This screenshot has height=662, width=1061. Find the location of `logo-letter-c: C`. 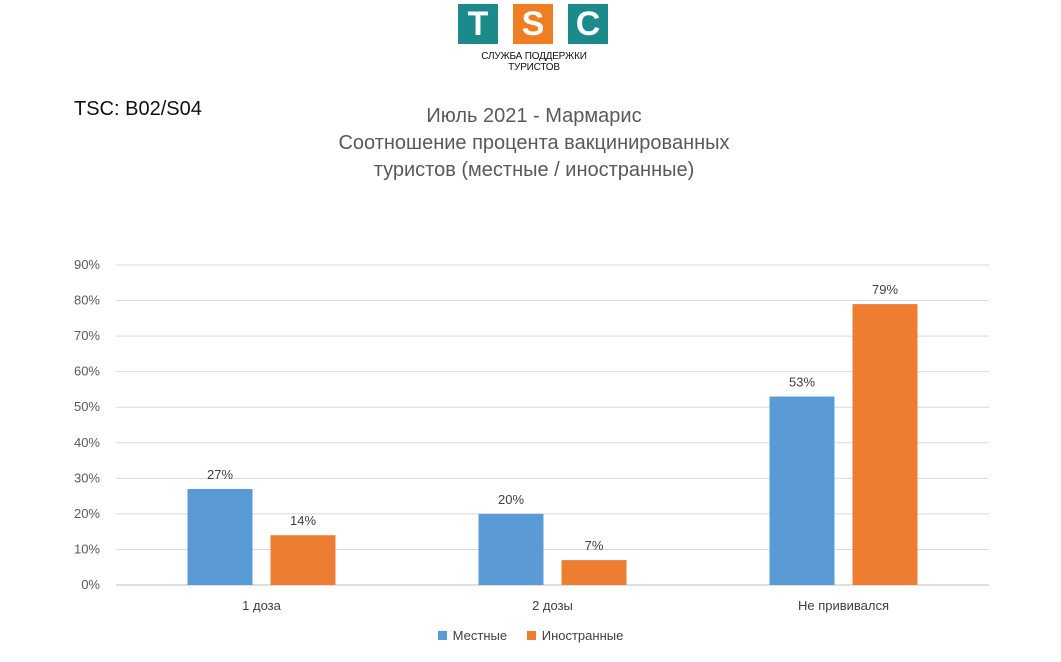

logo-letter-c: C is located at coordinates (588, 24).